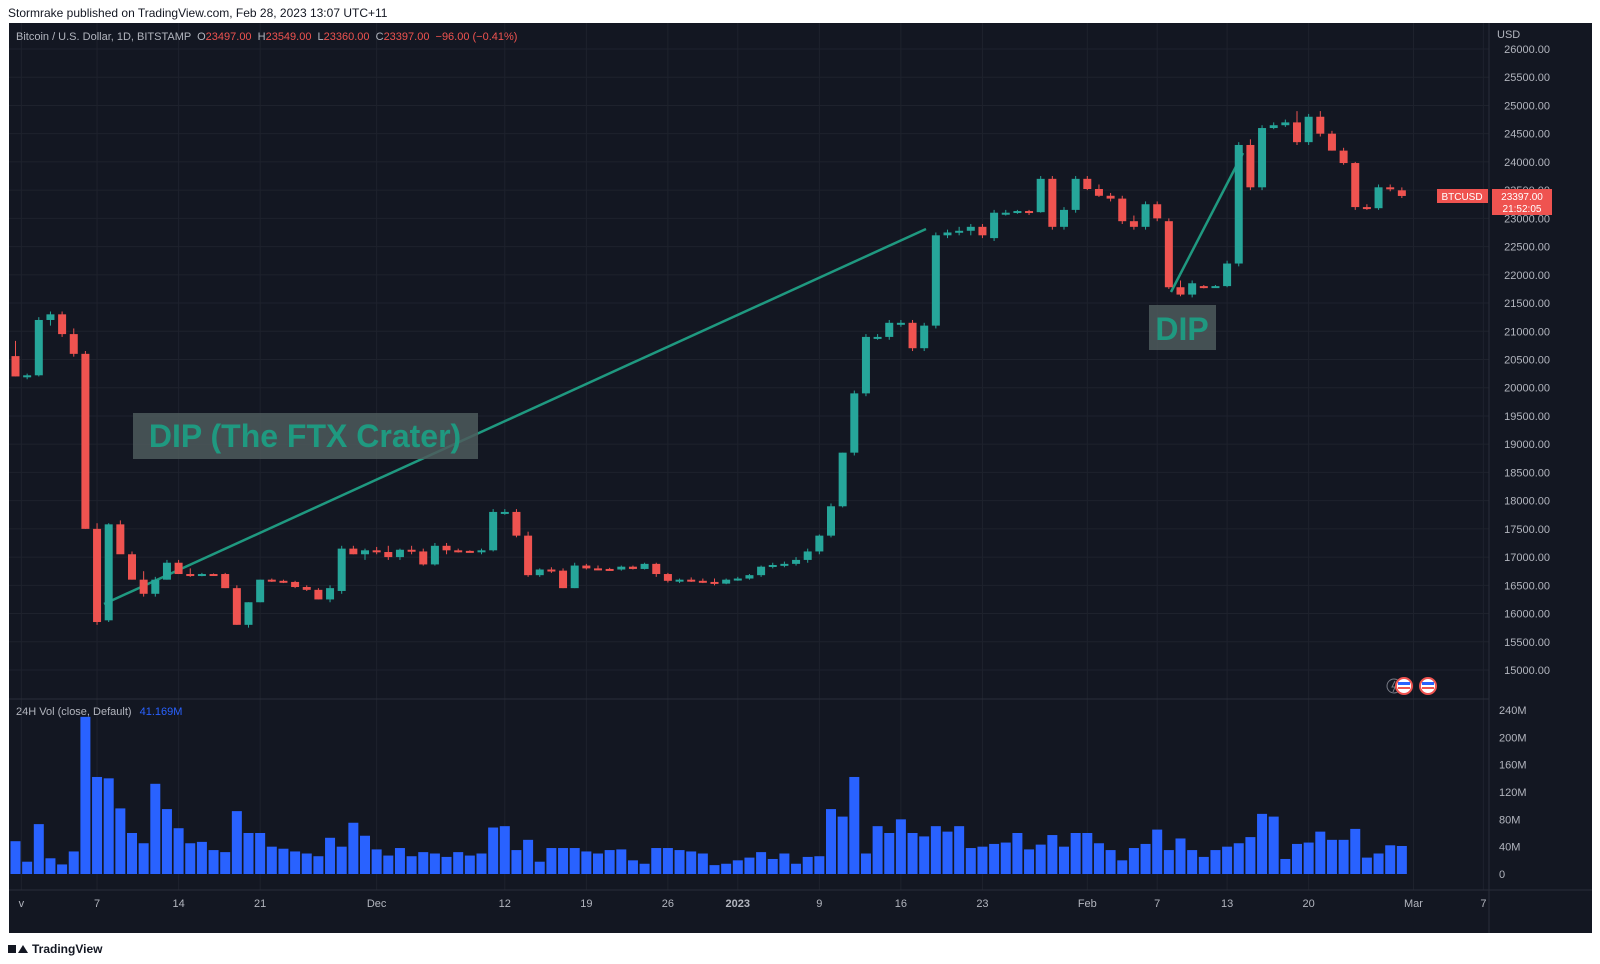 The height and width of the screenshot is (964, 1600). What do you see at coordinates (1483, 904) in the screenshot?
I see `time-tick-label: 7` at bounding box center [1483, 904].